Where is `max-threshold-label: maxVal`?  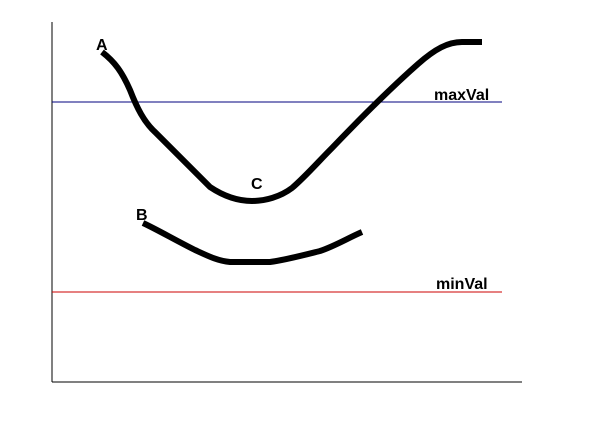
max-threshold-label: maxVal is located at coordinates (461, 95).